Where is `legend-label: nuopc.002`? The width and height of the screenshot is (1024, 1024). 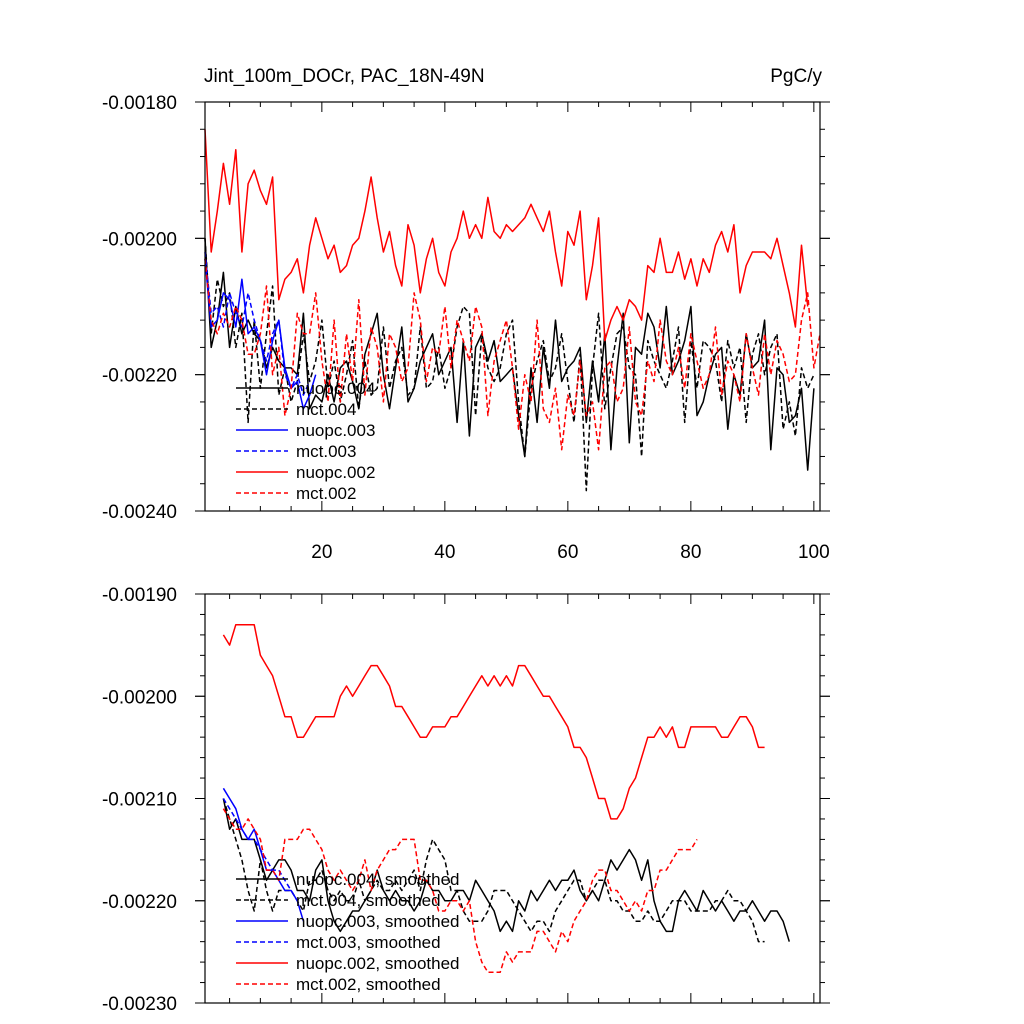 legend-label: nuopc.002 is located at coordinates (335, 472).